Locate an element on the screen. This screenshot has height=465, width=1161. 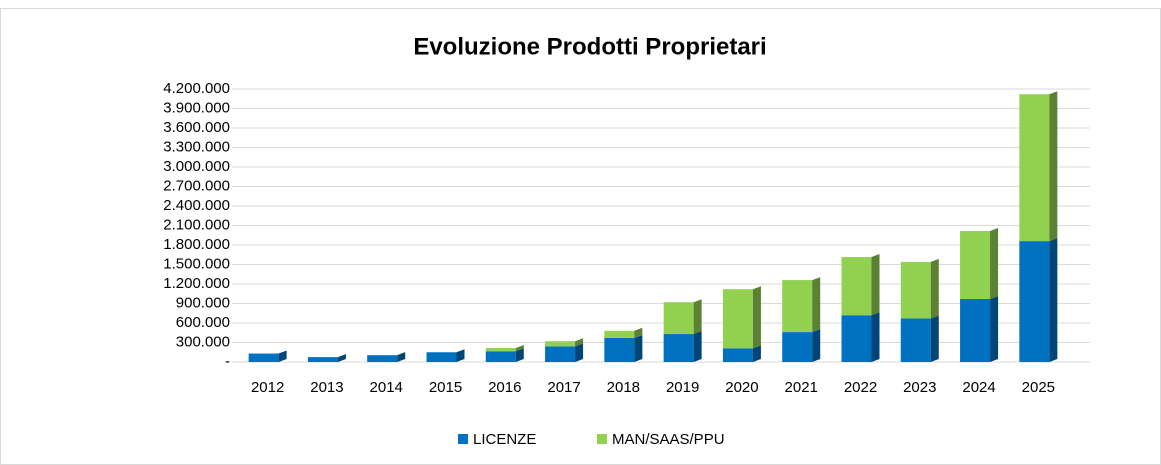
x-tick-label: 2013 is located at coordinates (326, 387).